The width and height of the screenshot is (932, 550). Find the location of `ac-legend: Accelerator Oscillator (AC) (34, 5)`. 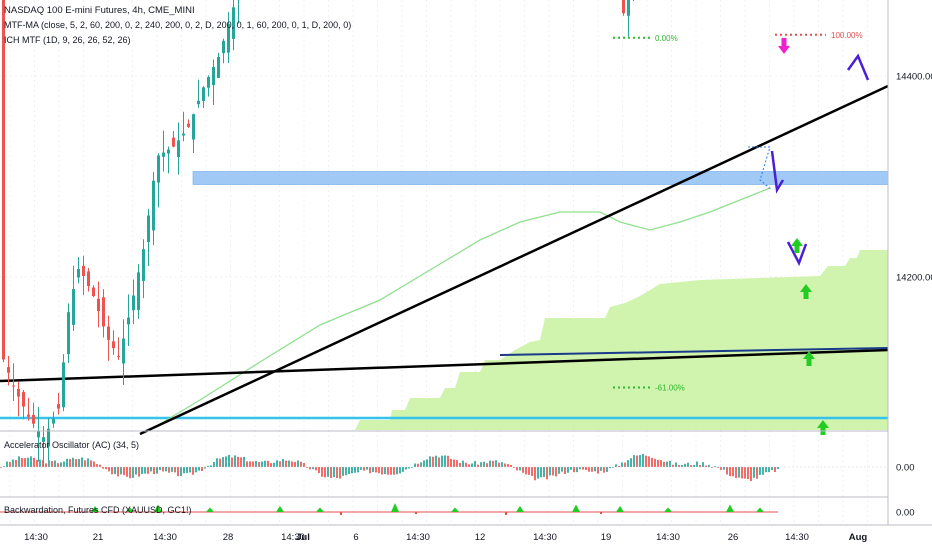

ac-legend: Accelerator Oscillator (AC) (34, 5) is located at coordinates (72, 445).